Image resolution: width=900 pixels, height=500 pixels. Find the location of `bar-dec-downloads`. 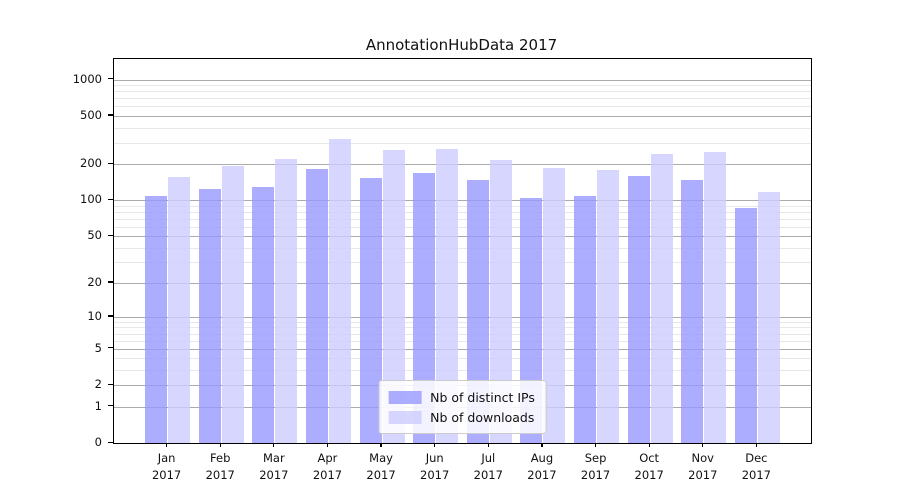

bar-dec-downloads is located at coordinates (768, 317).